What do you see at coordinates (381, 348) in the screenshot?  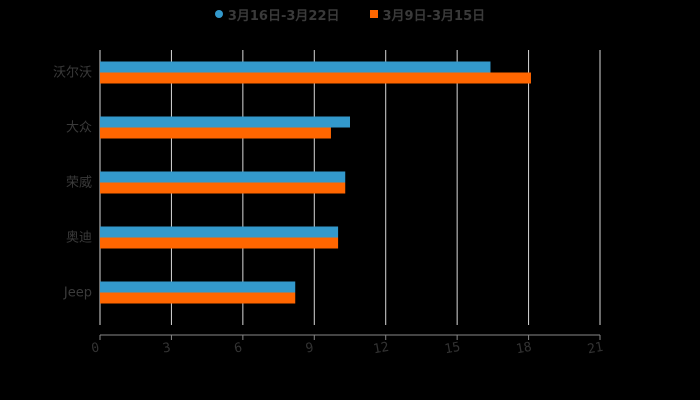 I see `x-tick-label: 12` at bounding box center [381, 348].